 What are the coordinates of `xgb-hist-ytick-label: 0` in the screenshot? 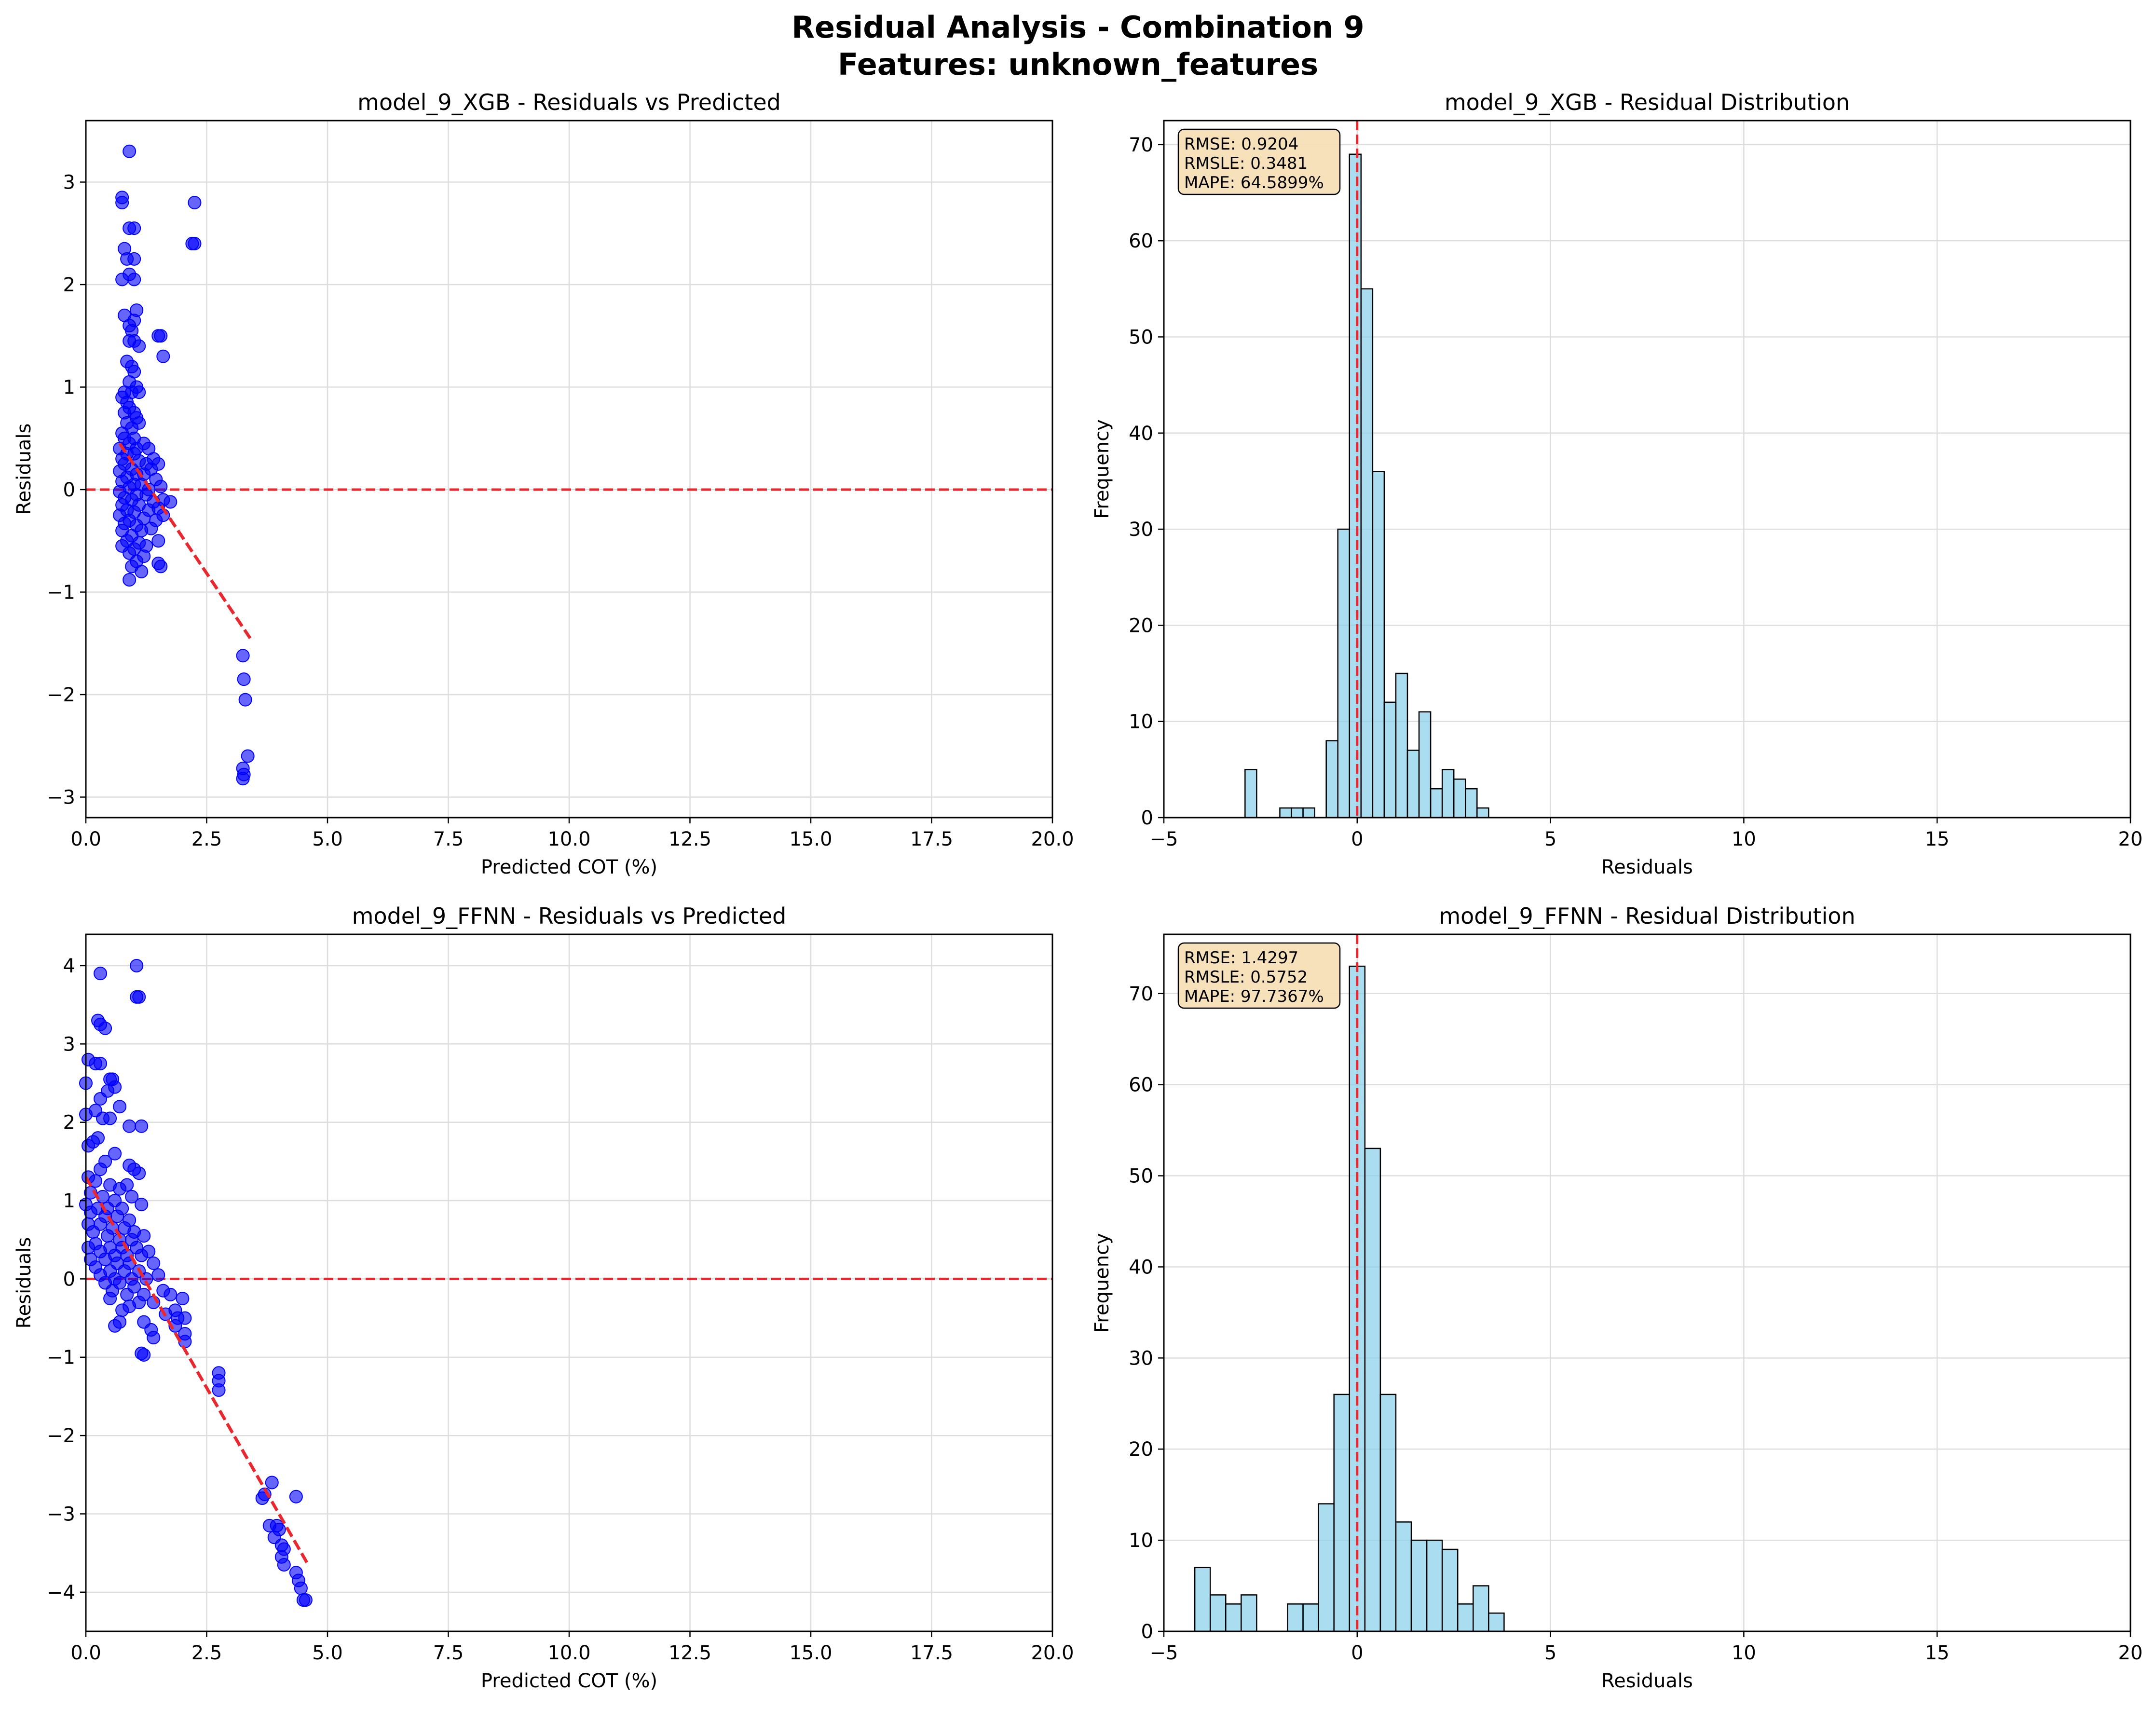 It's located at (1147, 818).